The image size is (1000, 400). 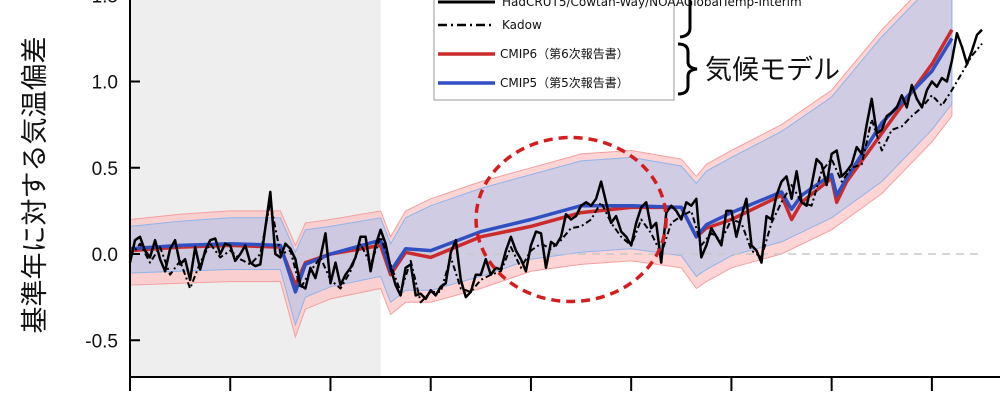 What do you see at coordinates (687, 69) in the screenshot?
I see `brace-models` at bounding box center [687, 69].